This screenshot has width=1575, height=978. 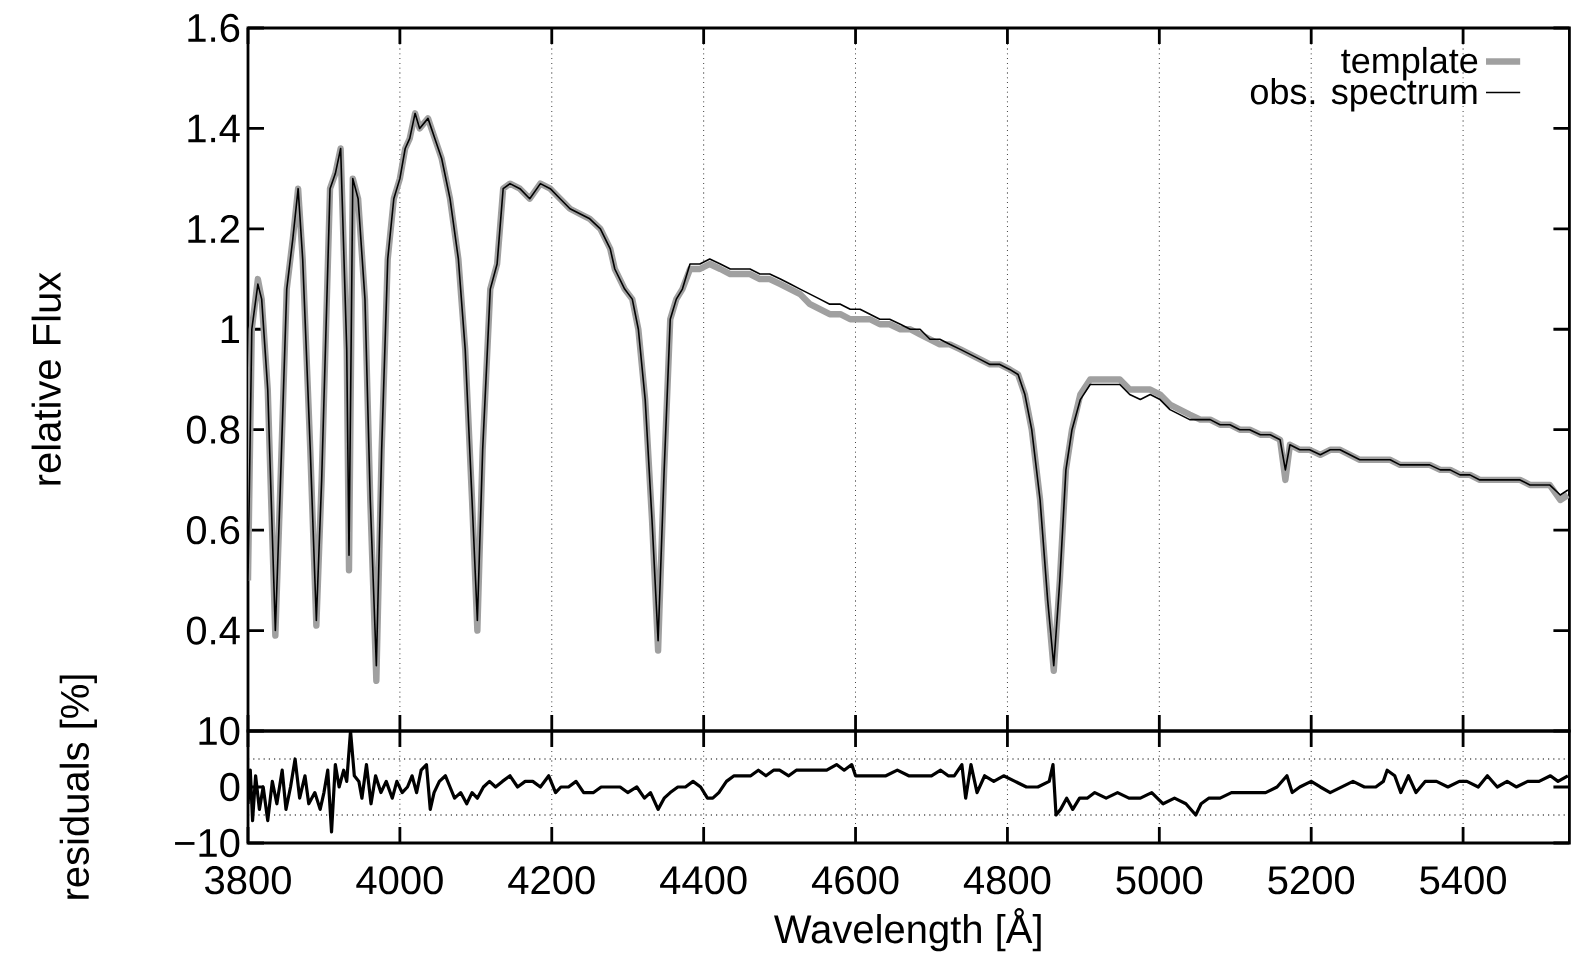 I want to click on x-tick-label: 5400, so click(x=1463, y=880).